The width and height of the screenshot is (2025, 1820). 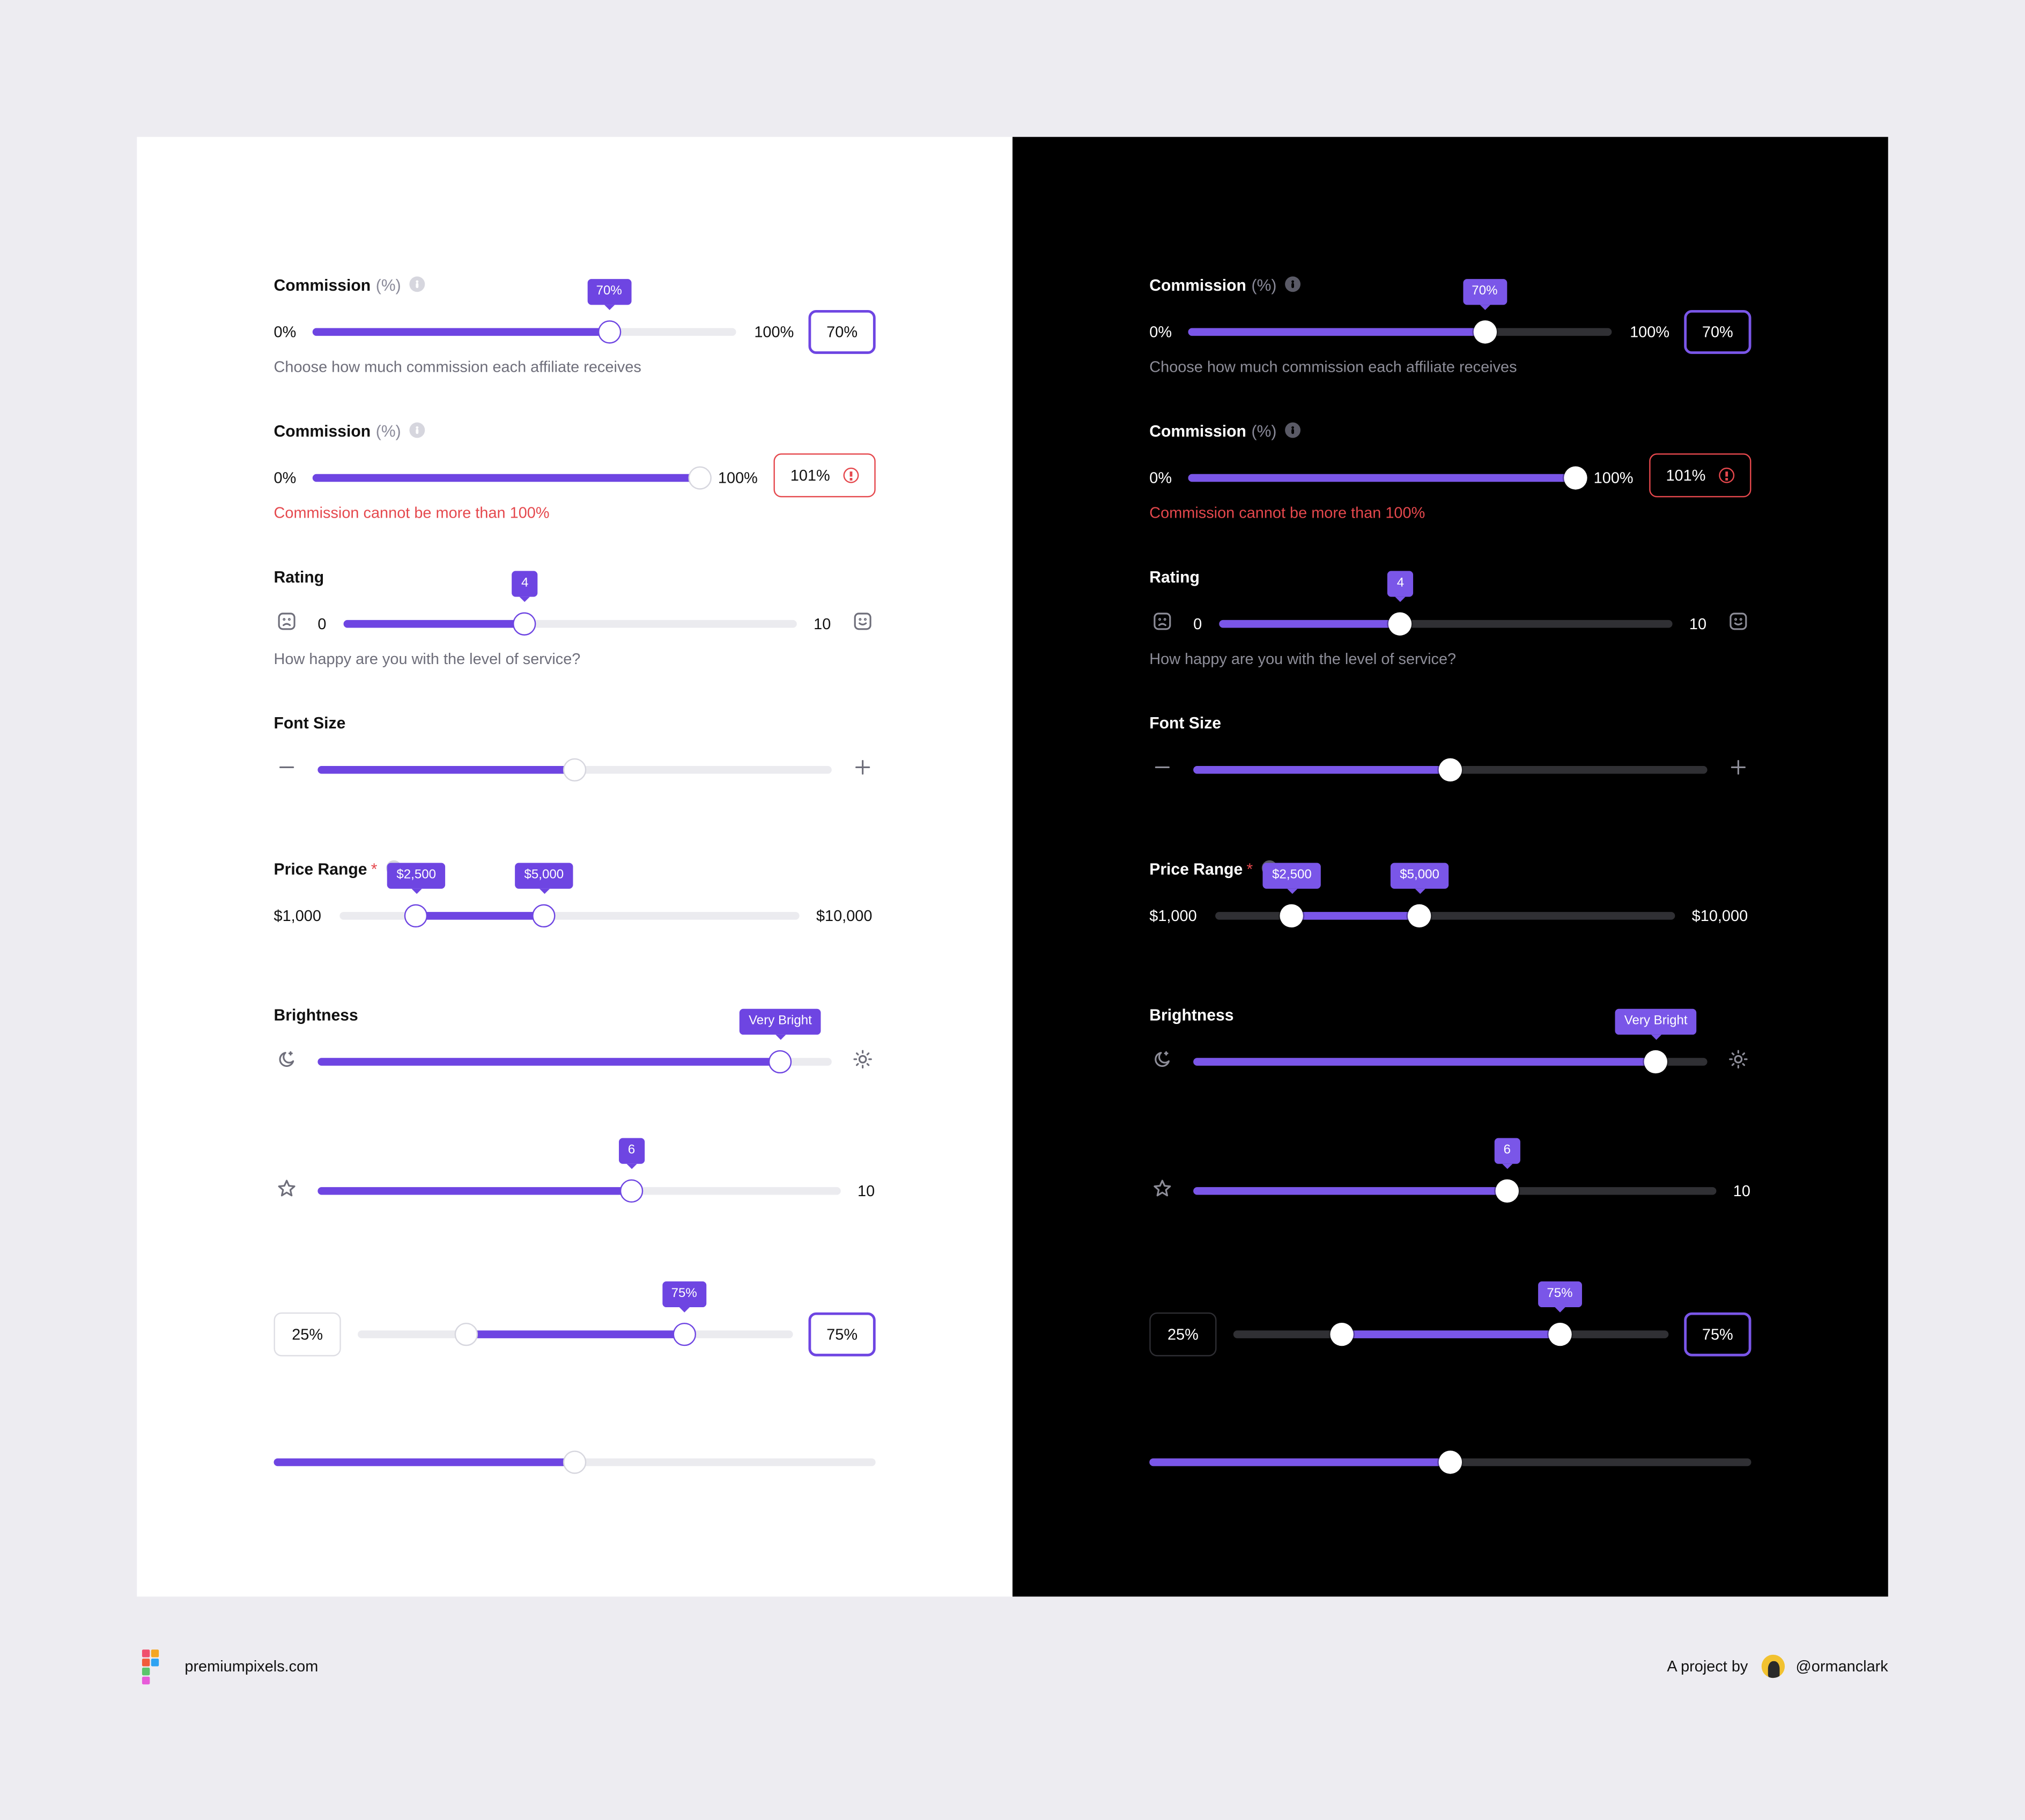 I want to click on rating-slider-fill, so click(x=1310, y=624).